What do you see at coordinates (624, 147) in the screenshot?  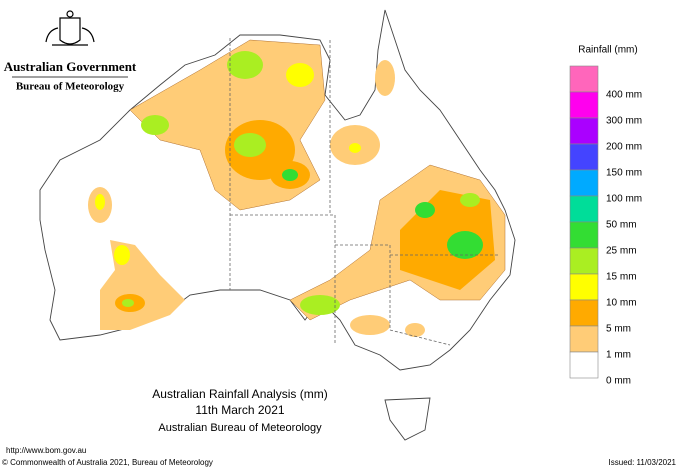 I see `legend-label: 200 mm` at bounding box center [624, 147].